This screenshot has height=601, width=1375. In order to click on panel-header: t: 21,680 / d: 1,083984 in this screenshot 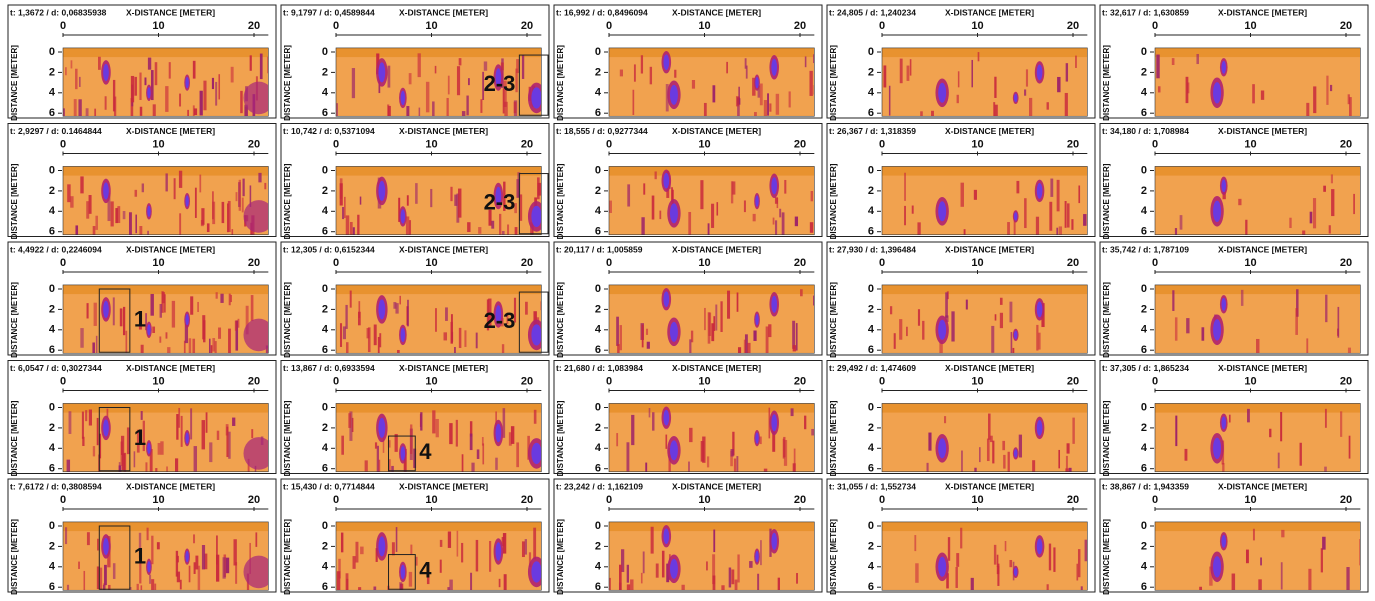, I will do `click(599, 368)`.